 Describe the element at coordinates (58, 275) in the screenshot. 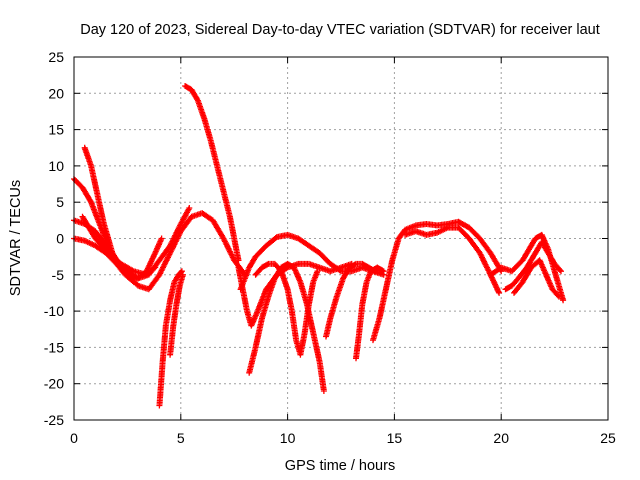

I see `y-tick-label: -5` at that location.